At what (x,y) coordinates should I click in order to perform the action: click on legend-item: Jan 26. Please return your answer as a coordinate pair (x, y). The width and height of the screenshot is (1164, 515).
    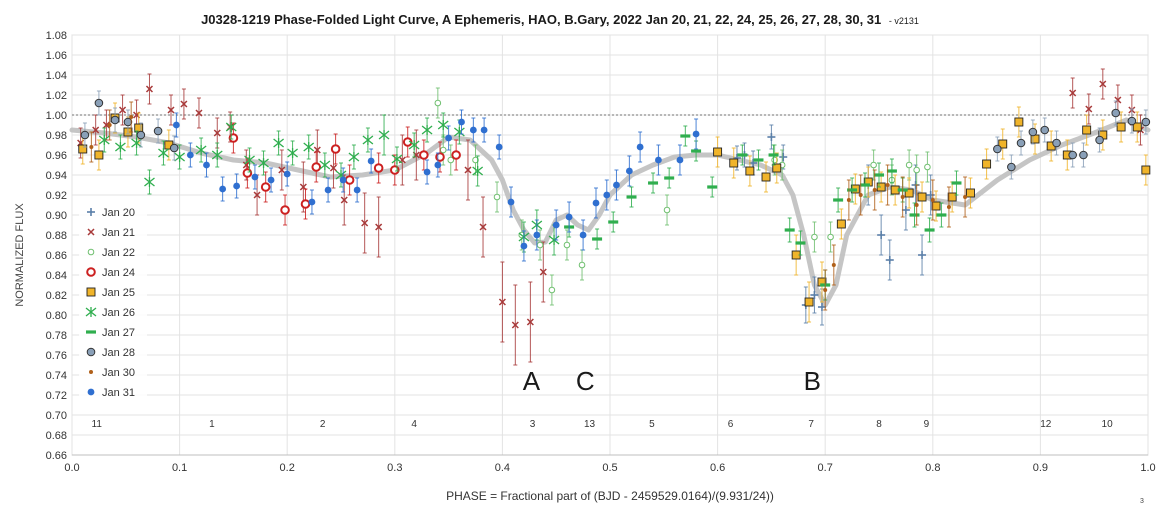
    Looking at the image, I should click on (110, 313).